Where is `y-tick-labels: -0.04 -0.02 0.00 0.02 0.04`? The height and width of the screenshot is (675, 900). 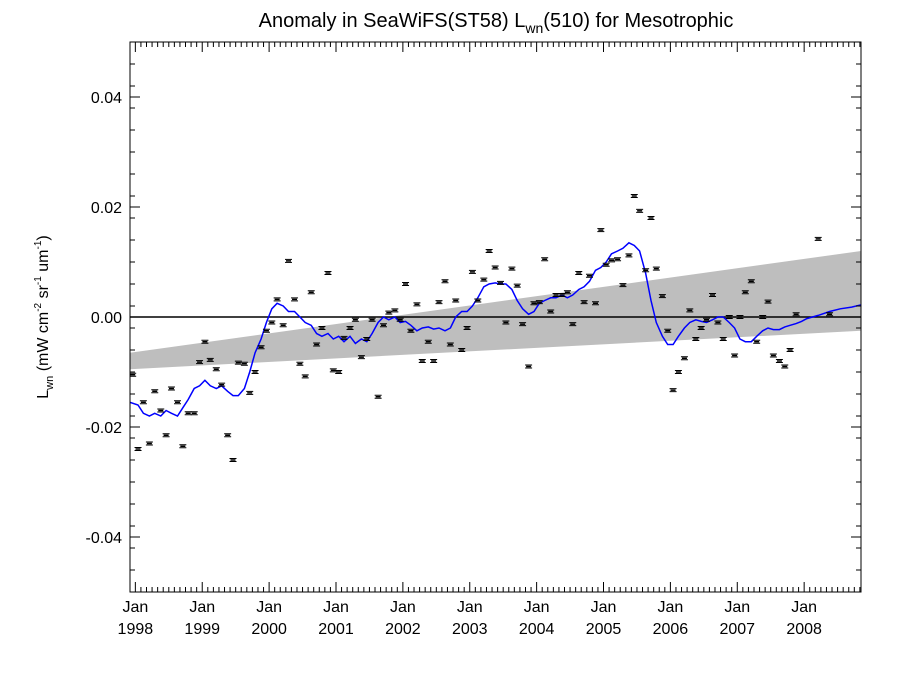
y-tick-labels: -0.04 -0.02 0.00 0.02 0.04 is located at coordinates (104, 318).